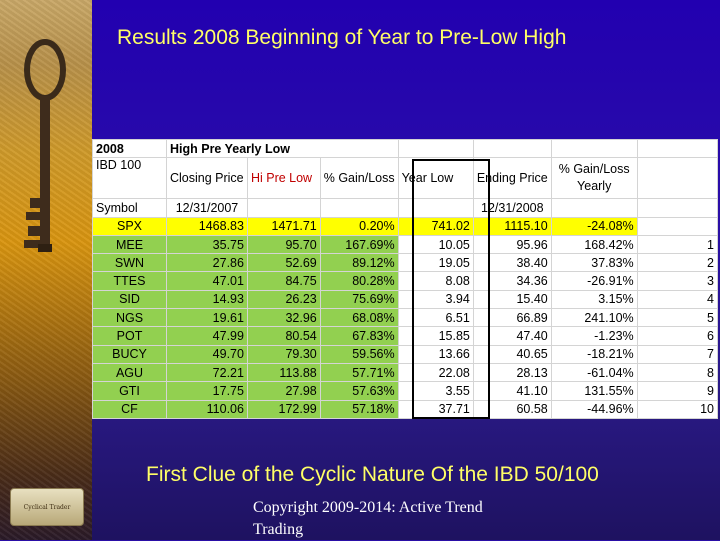 This screenshot has width=720, height=541. Describe the element at coordinates (206, 318) in the screenshot. I see `closing-price-cell: 19.61` at that location.